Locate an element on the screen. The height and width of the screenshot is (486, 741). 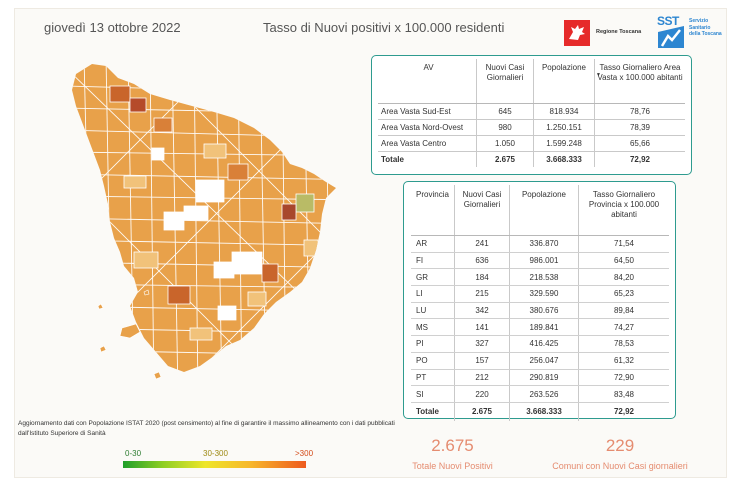
table-row: GR 184 218.538 84,20 is located at coordinates (540, 277).